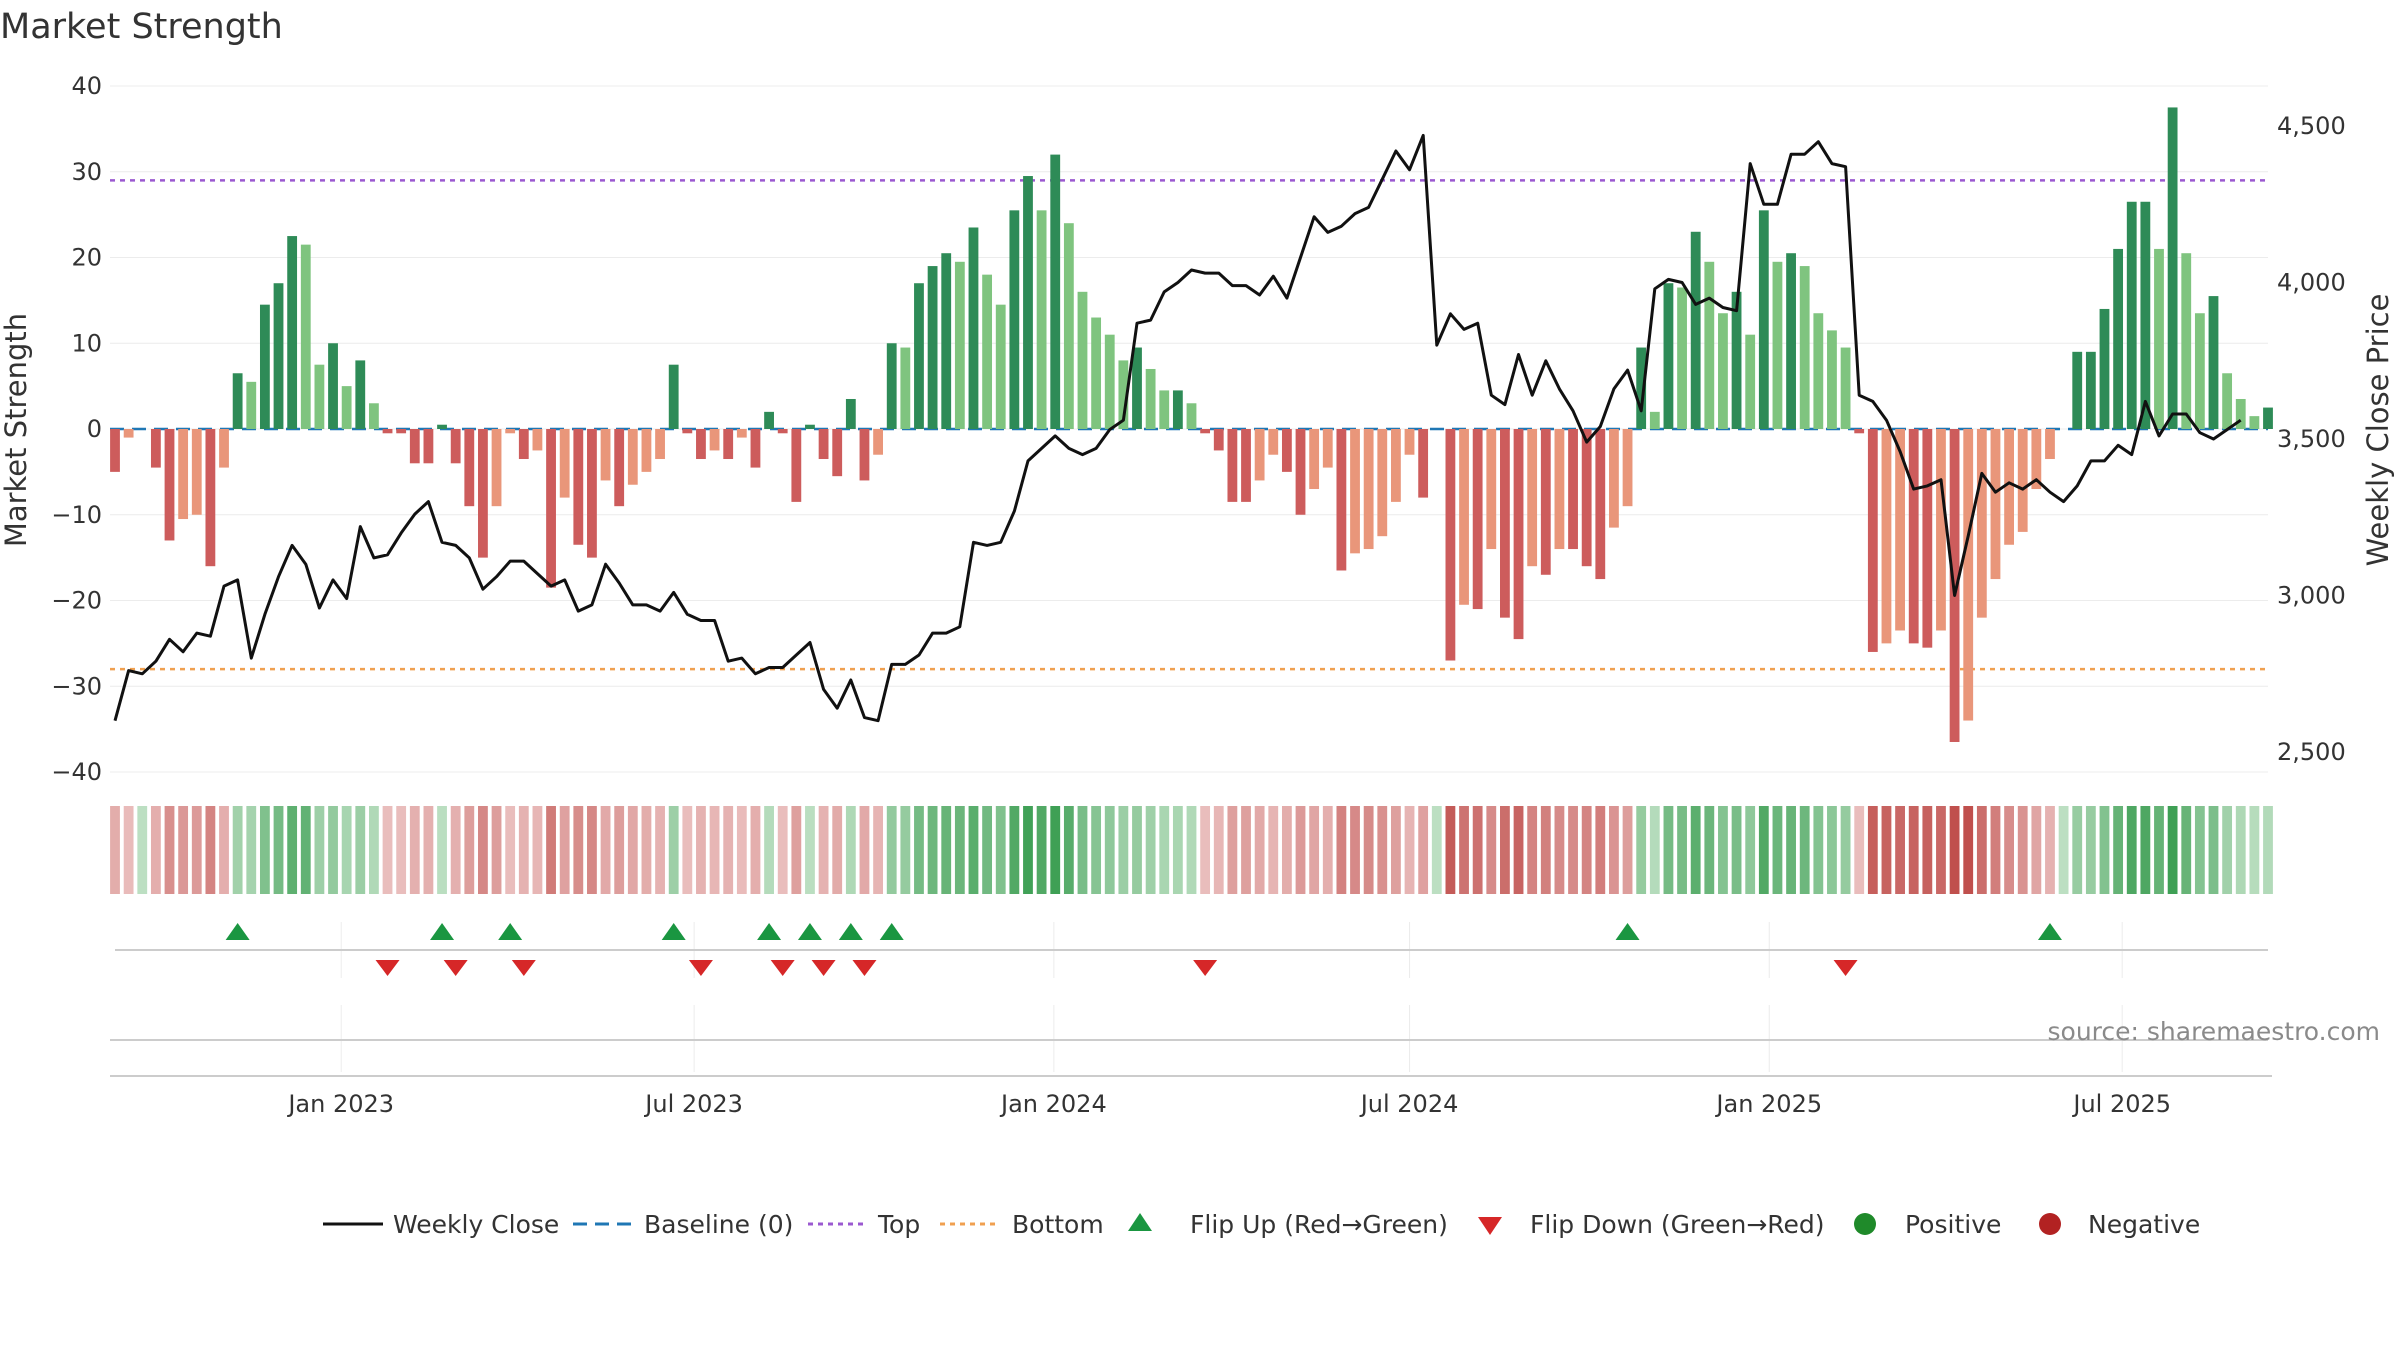 The height and width of the screenshot is (1350, 2400). Describe the element at coordinates (16, 430) in the screenshot. I see `y-axis-label: Market Strength` at that location.